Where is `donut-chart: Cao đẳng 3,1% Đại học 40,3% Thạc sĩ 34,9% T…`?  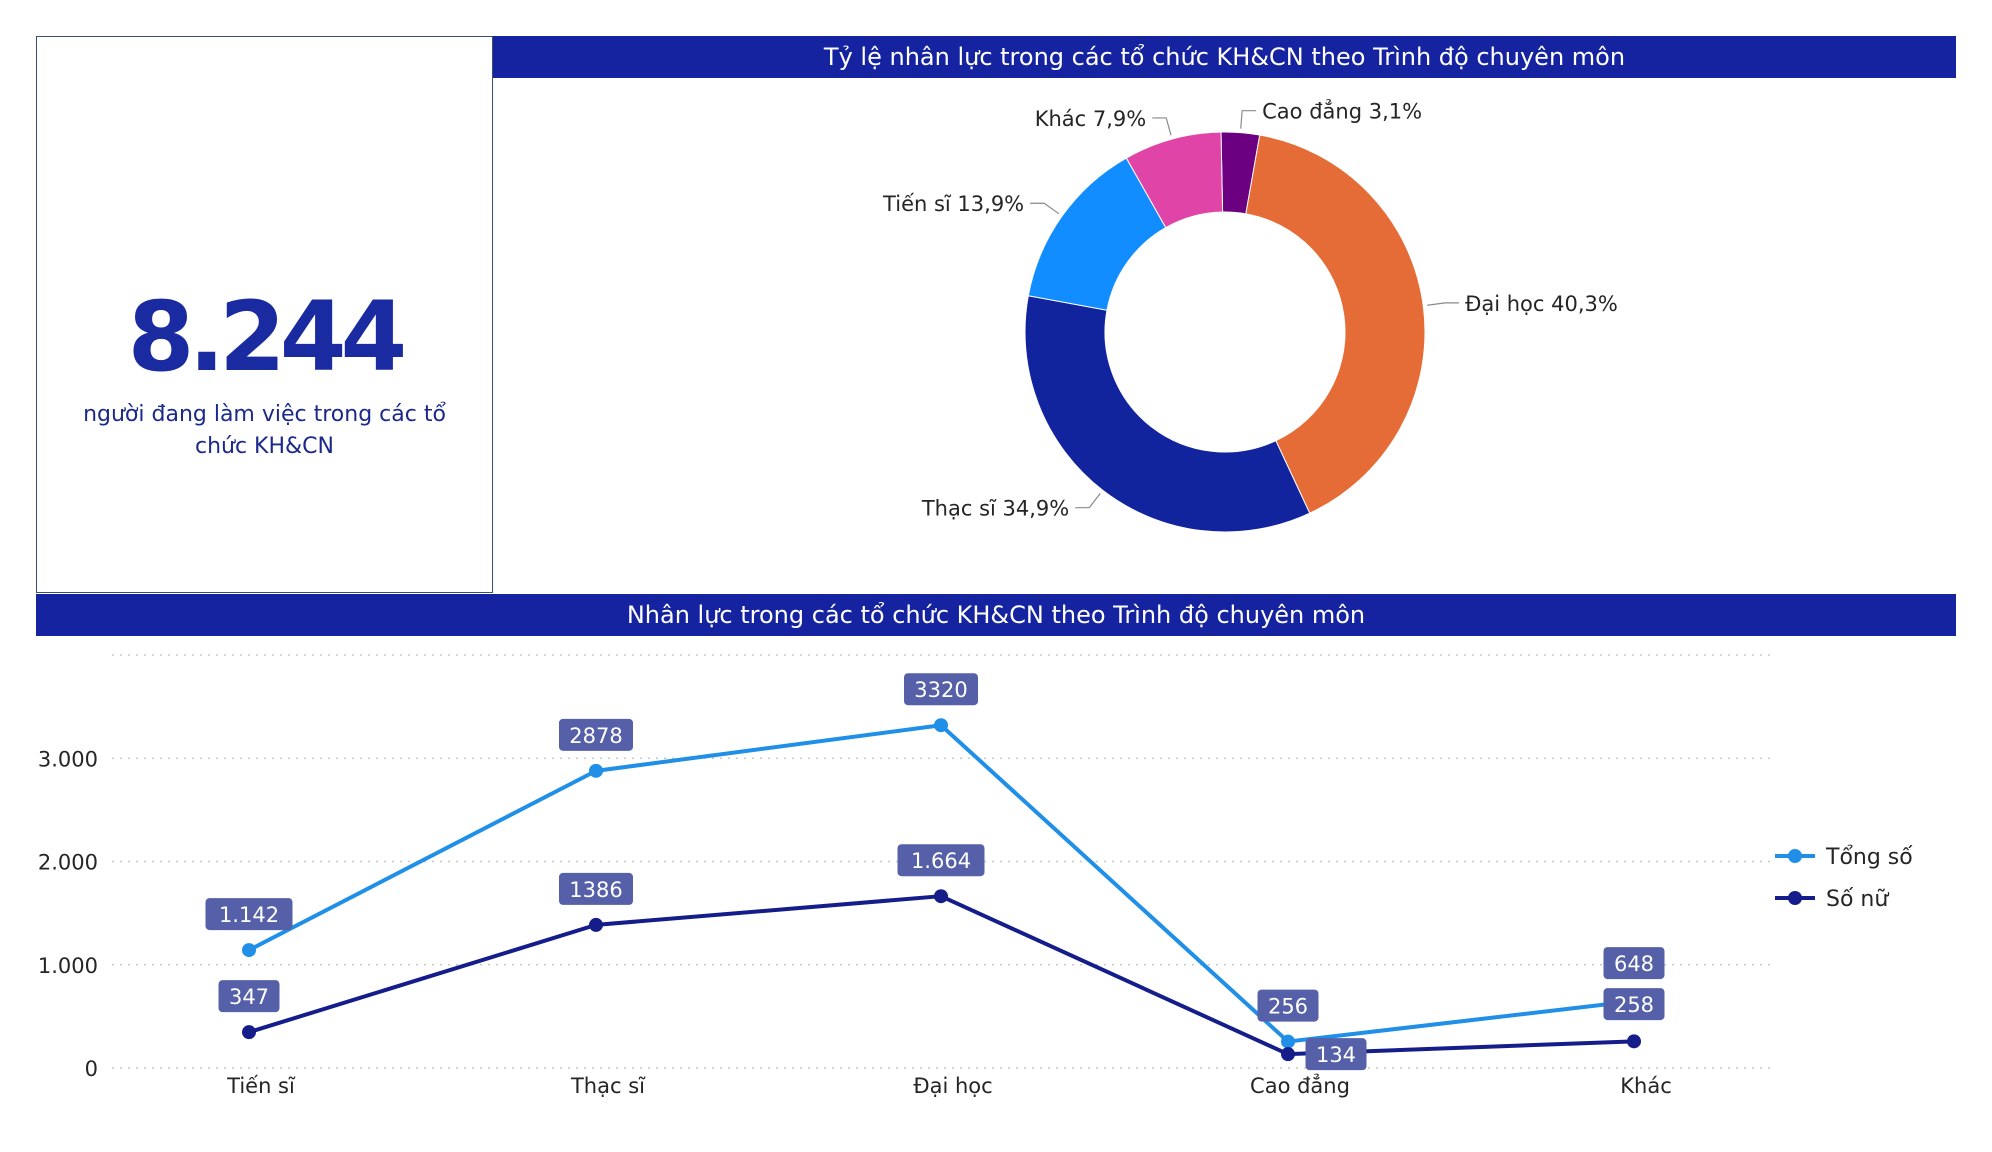 donut-chart: Cao đẳng 3,1% Đại học 40,3% Thạc sĩ 34,9% T… is located at coordinates (1250, 316).